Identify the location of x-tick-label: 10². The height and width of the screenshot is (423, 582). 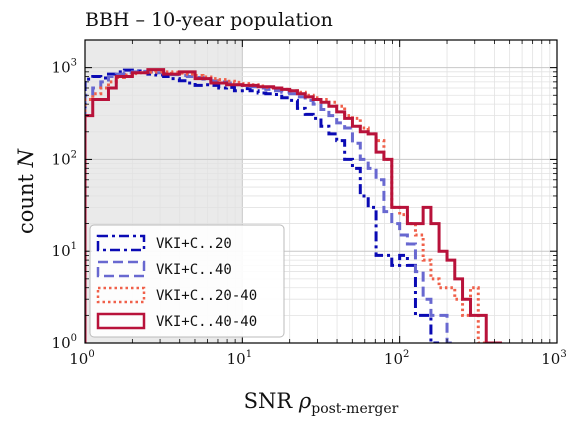
(396, 358).